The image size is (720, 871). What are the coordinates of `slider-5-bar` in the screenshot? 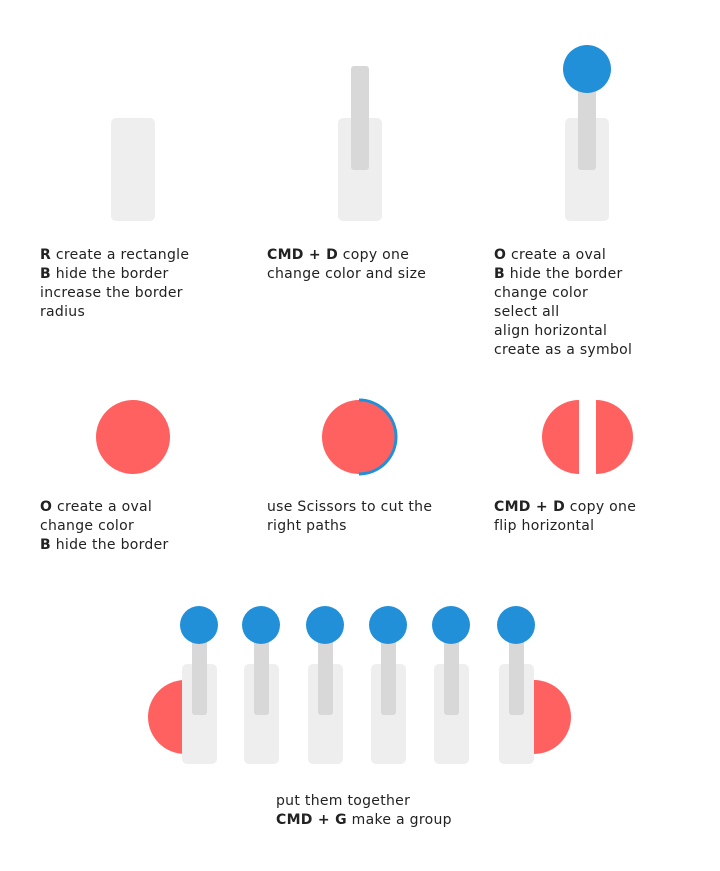 It's located at (451, 669).